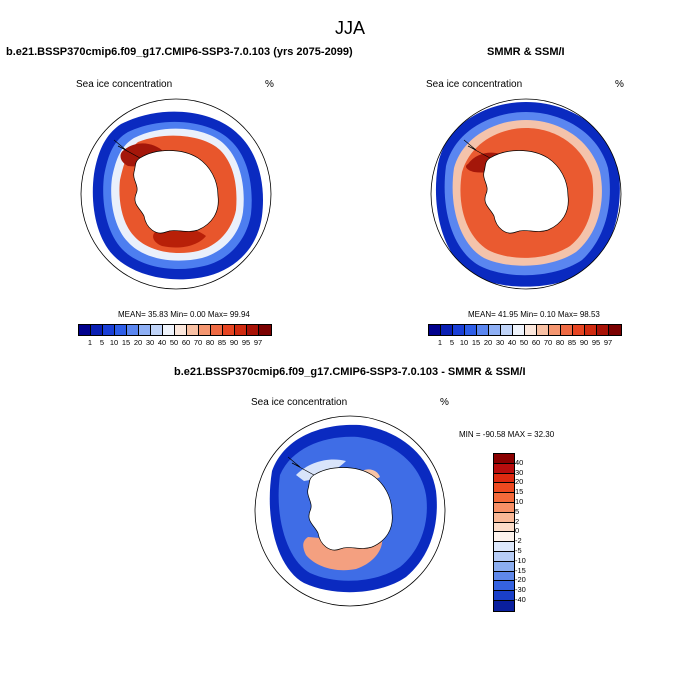  What do you see at coordinates (526, 52) in the screenshot?
I see `obs-panel-title: SMMR & SSM/I` at bounding box center [526, 52].